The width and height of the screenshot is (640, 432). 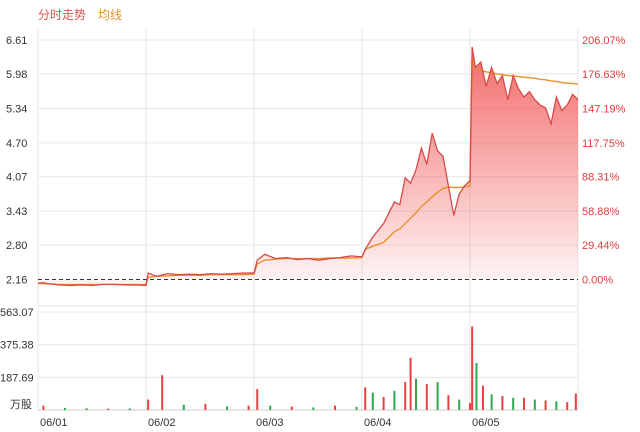 I want to click on left-price-tick-label: 2.80, so click(x=16, y=246).